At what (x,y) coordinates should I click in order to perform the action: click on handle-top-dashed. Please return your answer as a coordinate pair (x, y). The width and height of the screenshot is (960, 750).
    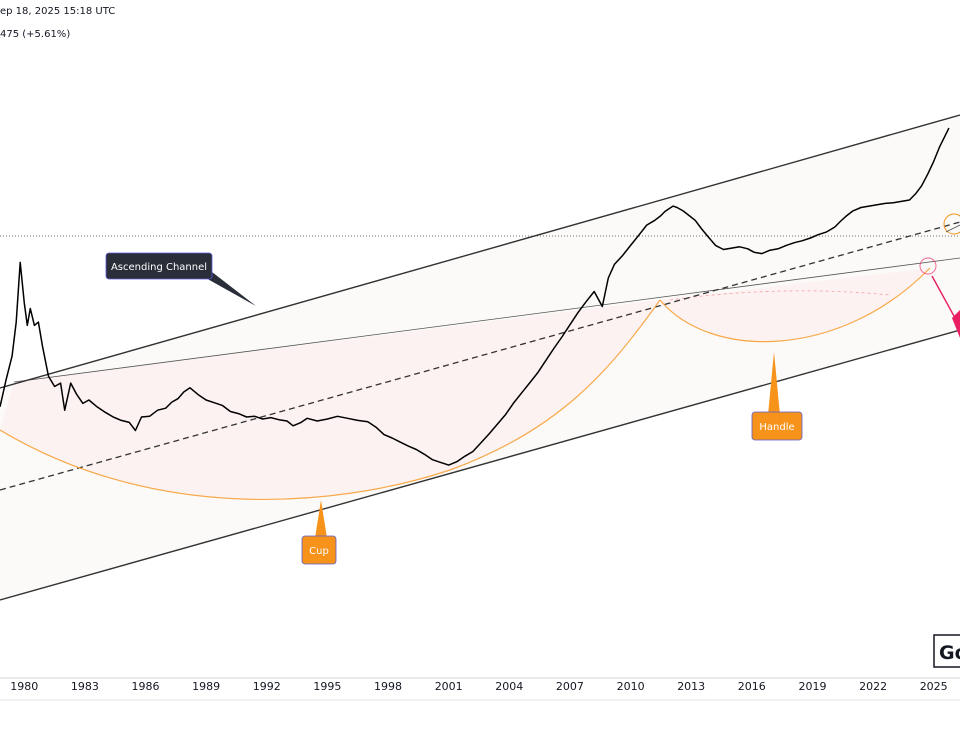
    Looking at the image, I should click on (780, 295).